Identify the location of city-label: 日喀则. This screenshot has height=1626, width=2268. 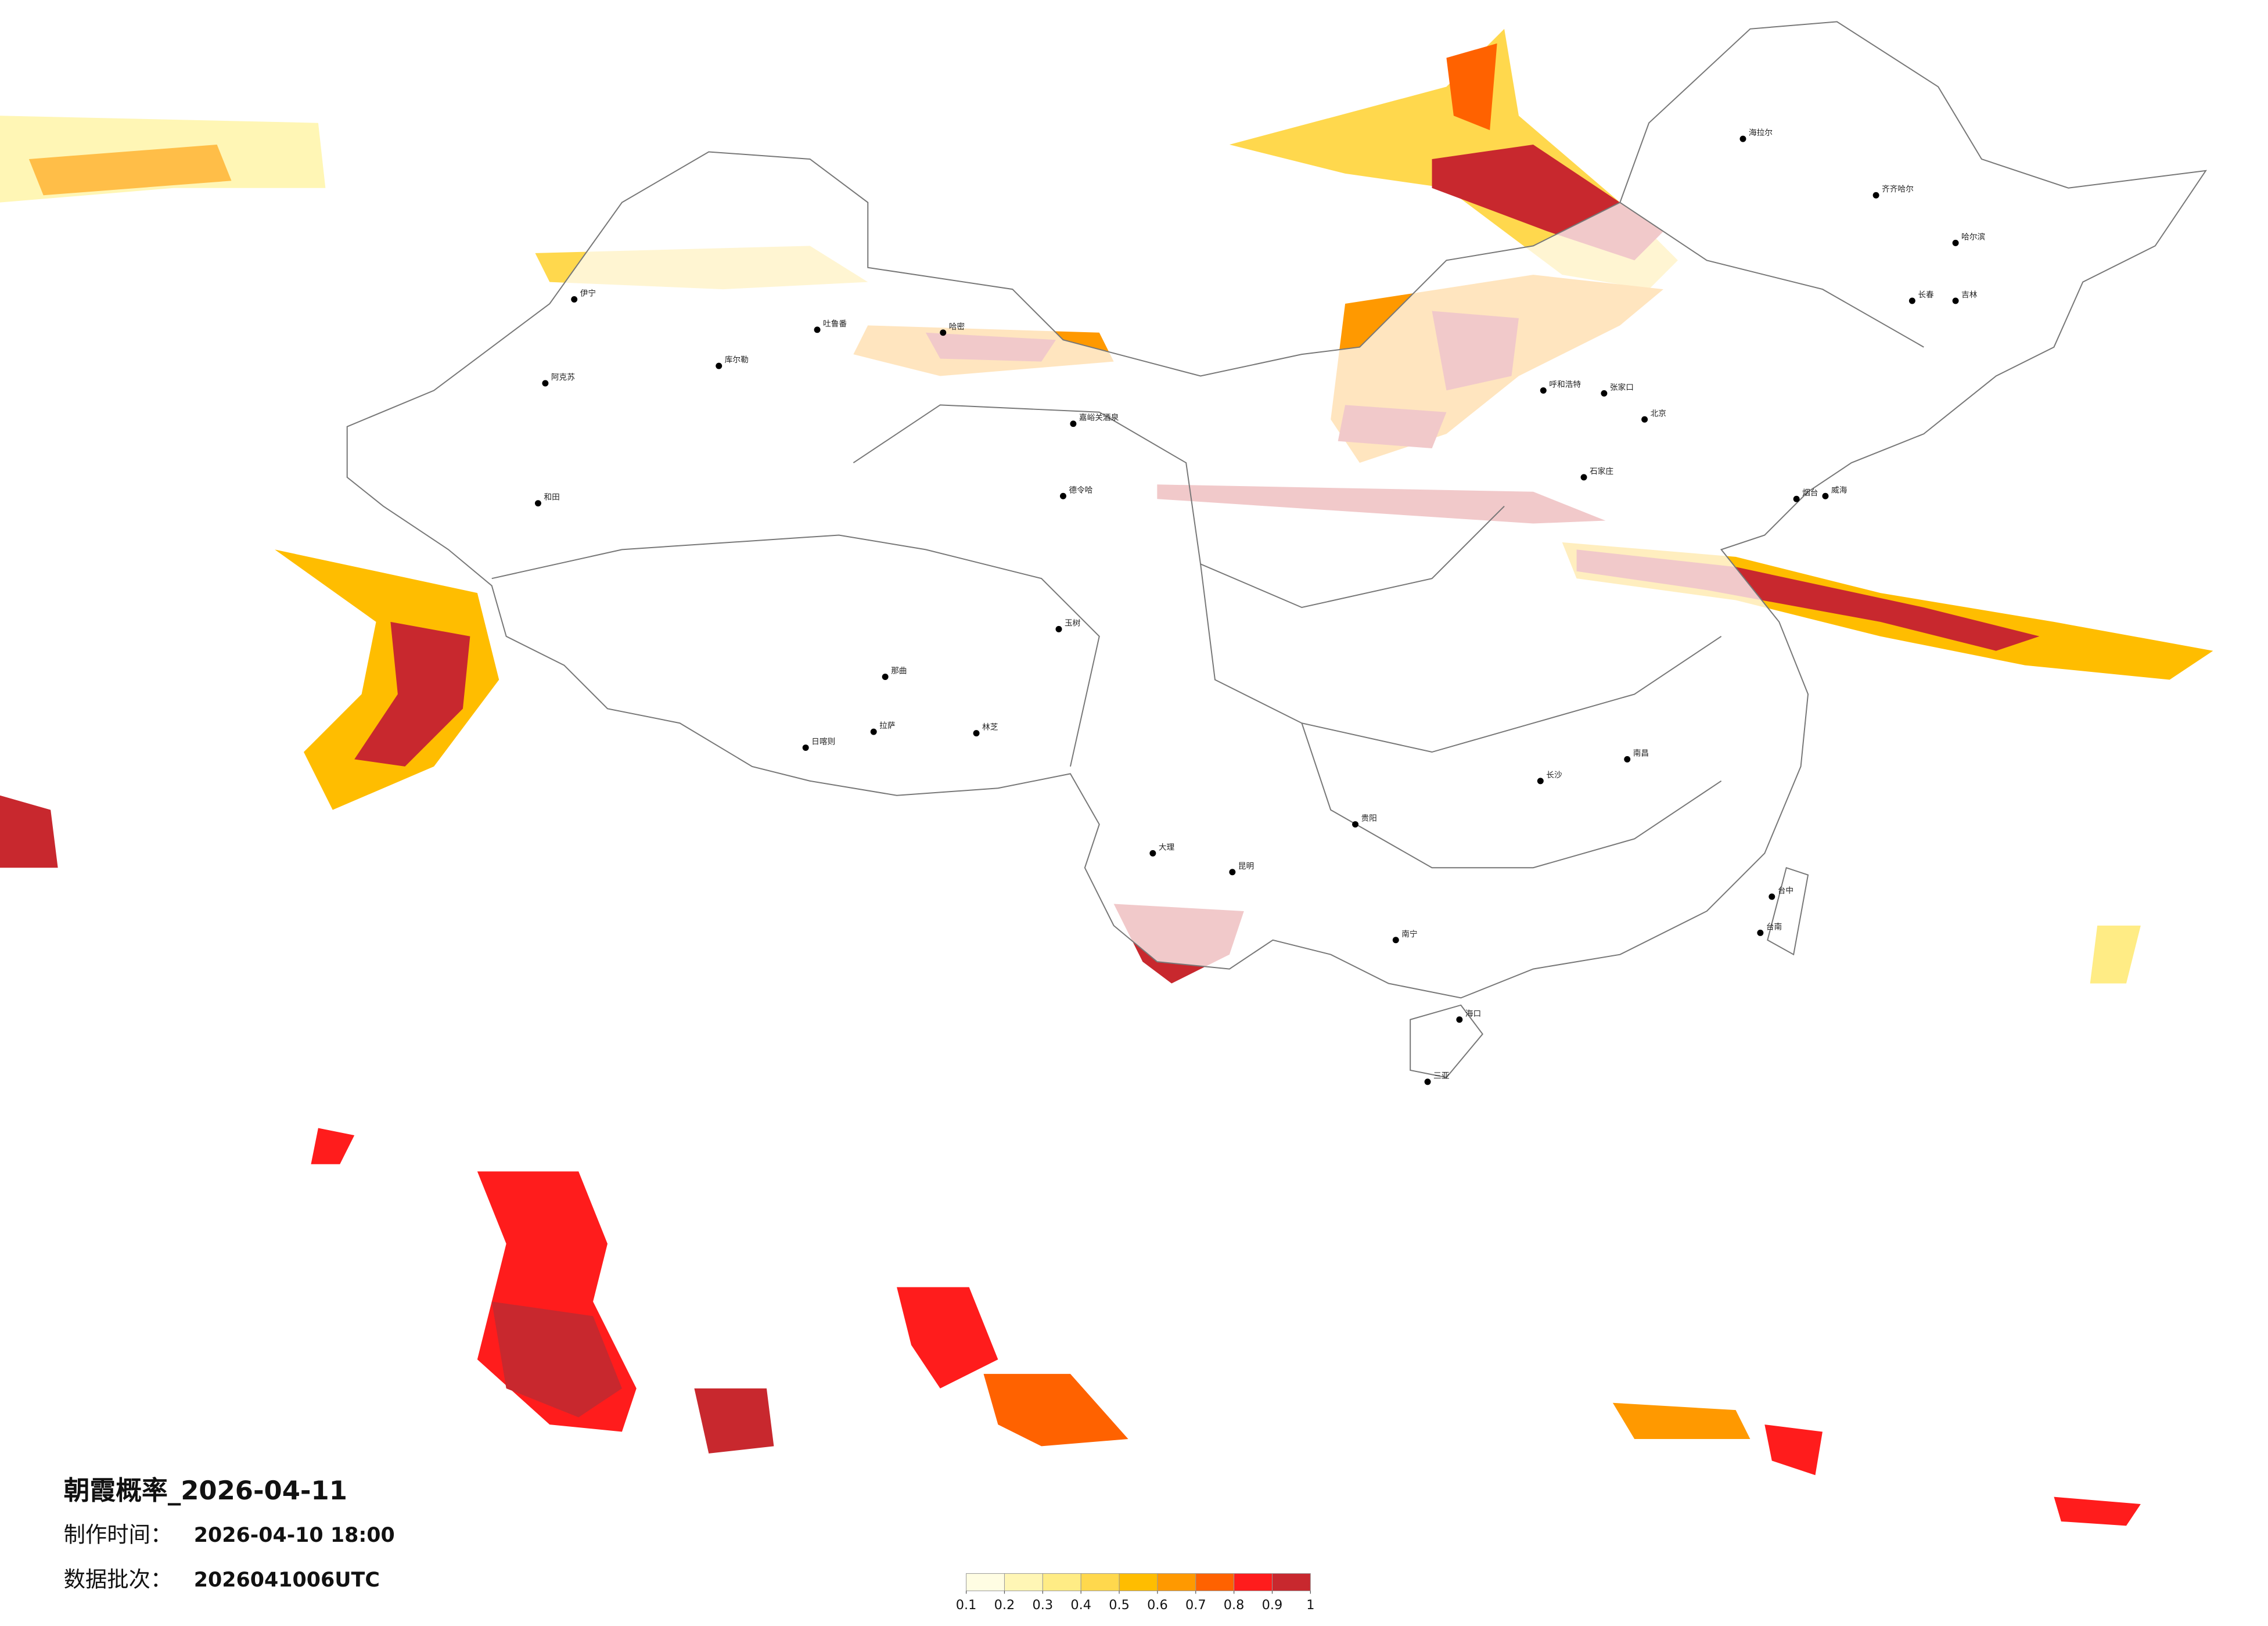
(823, 742).